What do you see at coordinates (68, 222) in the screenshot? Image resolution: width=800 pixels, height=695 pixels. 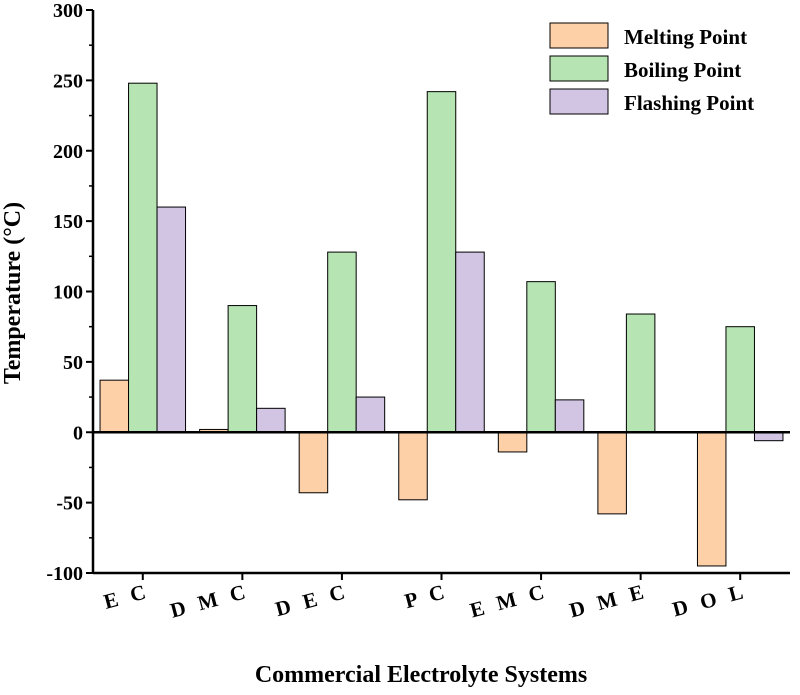 I see `y-tick-label: 150` at bounding box center [68, 222].